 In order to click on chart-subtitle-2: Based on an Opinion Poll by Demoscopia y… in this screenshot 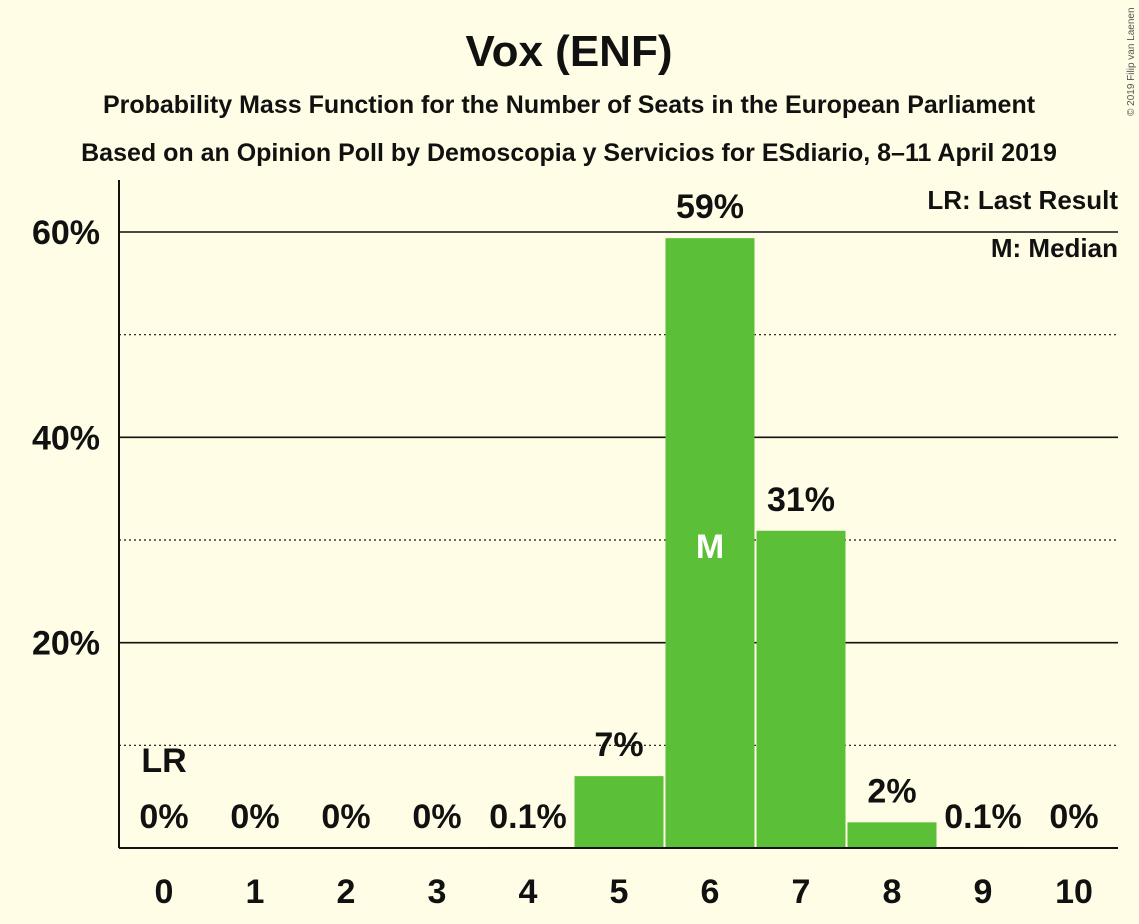, I will do `click(569, 153)`.